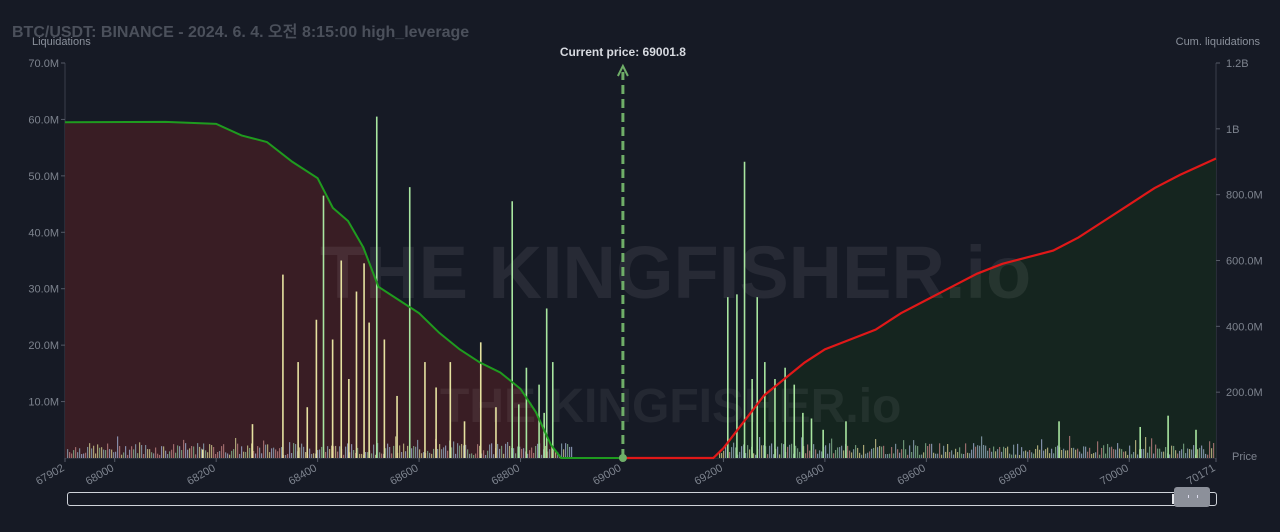  Describe the element at coordinates (642, 497) in the screenshot. I see `range-scrollbar` at that location.